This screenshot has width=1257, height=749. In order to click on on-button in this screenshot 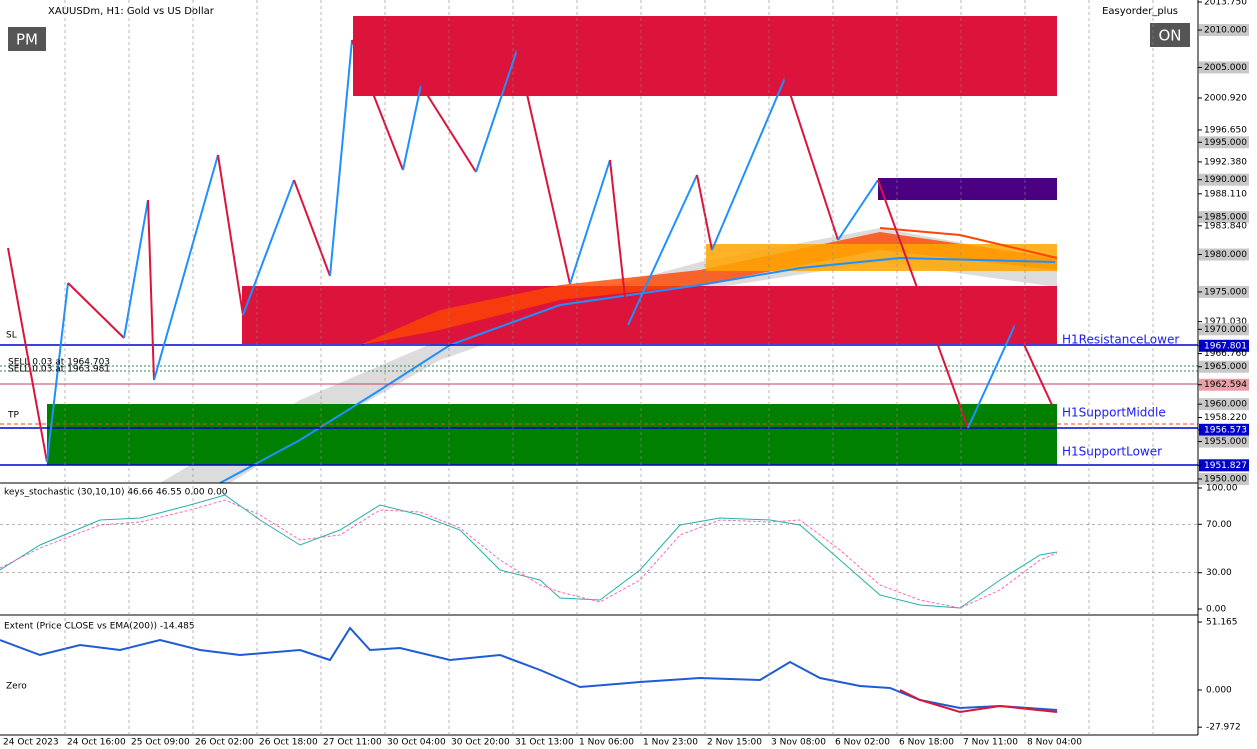, I will do `click(1170, 35)`.